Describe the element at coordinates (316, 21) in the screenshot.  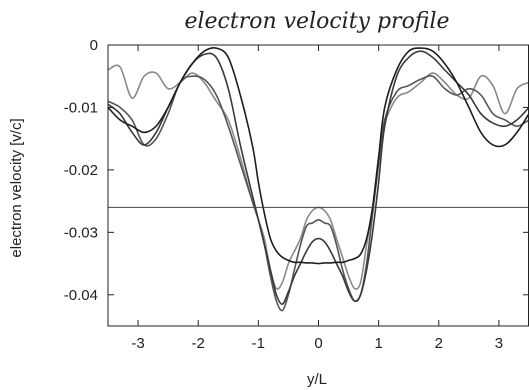
I see `chart-title: electron velocity profile` at that location.